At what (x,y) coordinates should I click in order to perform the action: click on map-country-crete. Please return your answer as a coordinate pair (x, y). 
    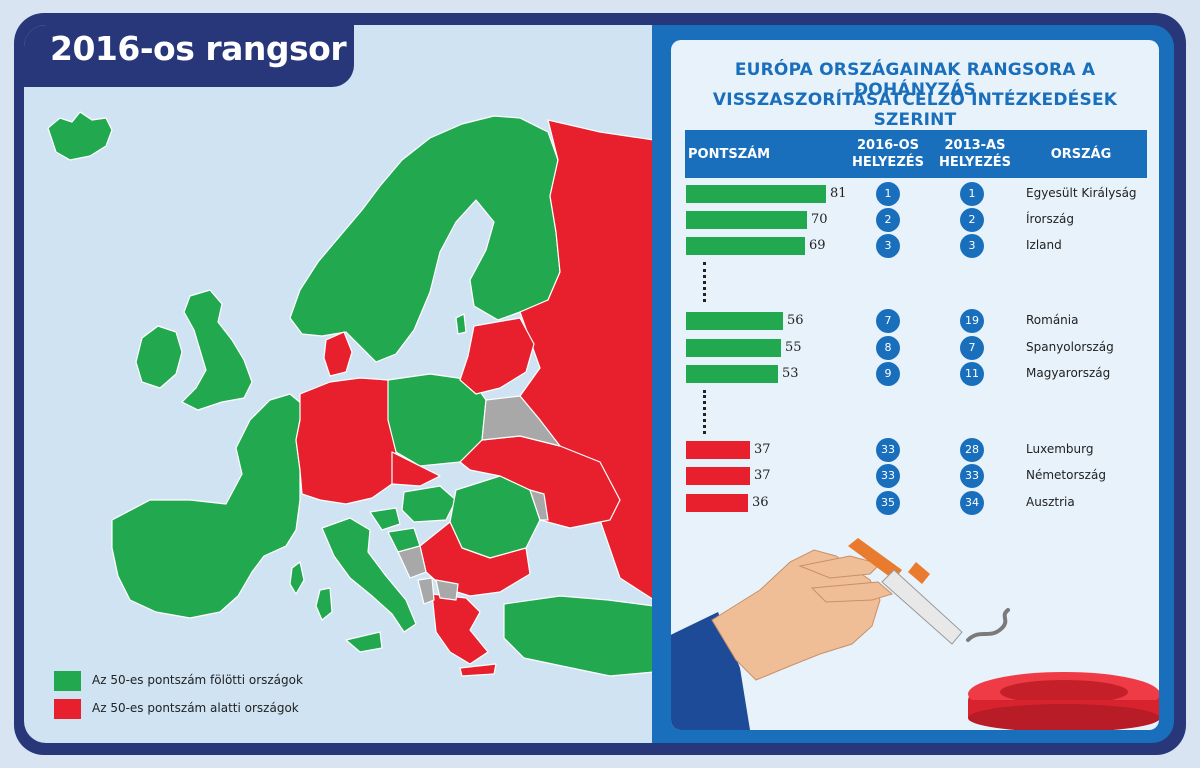
    Looking at the image, I should click on (478, 670).